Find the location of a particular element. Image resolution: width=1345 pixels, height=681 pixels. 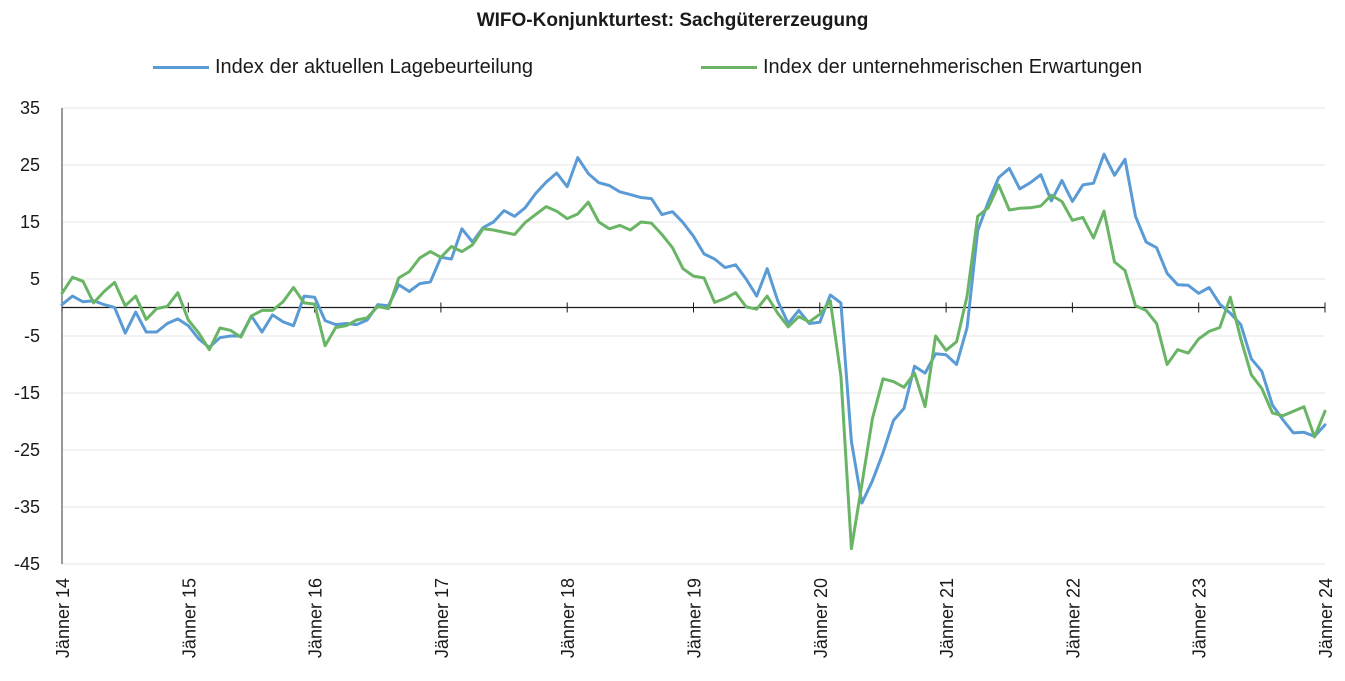

y-tick-label: 25 is located at coordinates (30, 165).